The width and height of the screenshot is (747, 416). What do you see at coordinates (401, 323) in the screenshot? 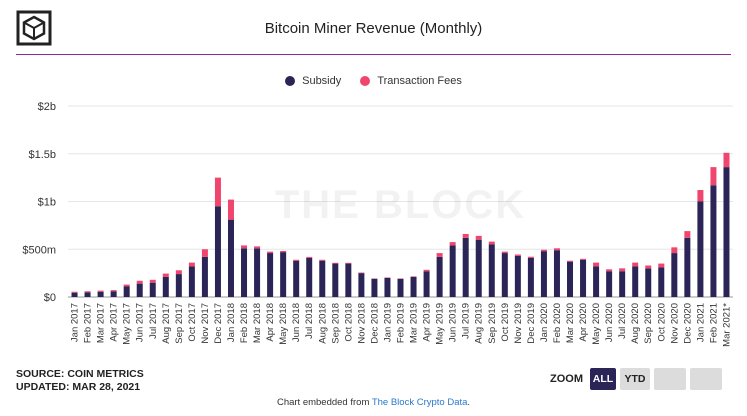
I see `x-tick-label: Feb 2019` at bounding box center [401, 323].